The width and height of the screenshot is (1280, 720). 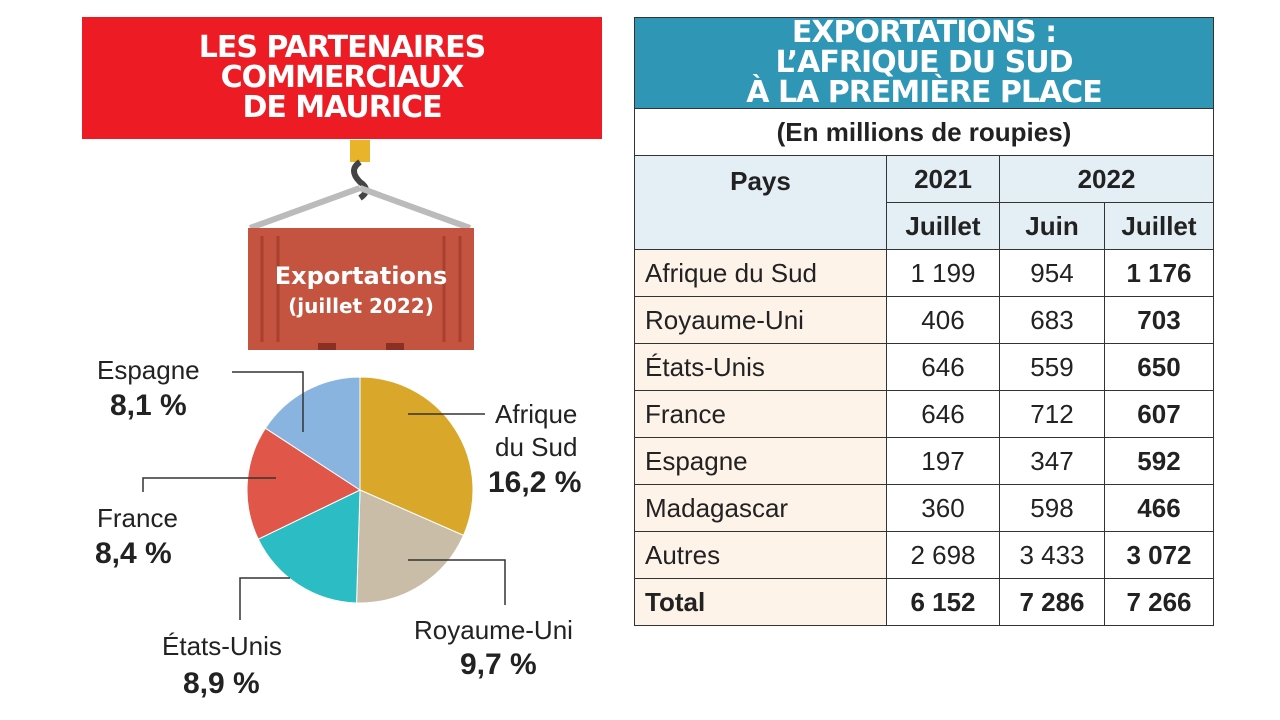 What do you see at coordinates (1159, 414) in the screenshot?
I see `value-cell: 607` at bounding box center [1159, 414].